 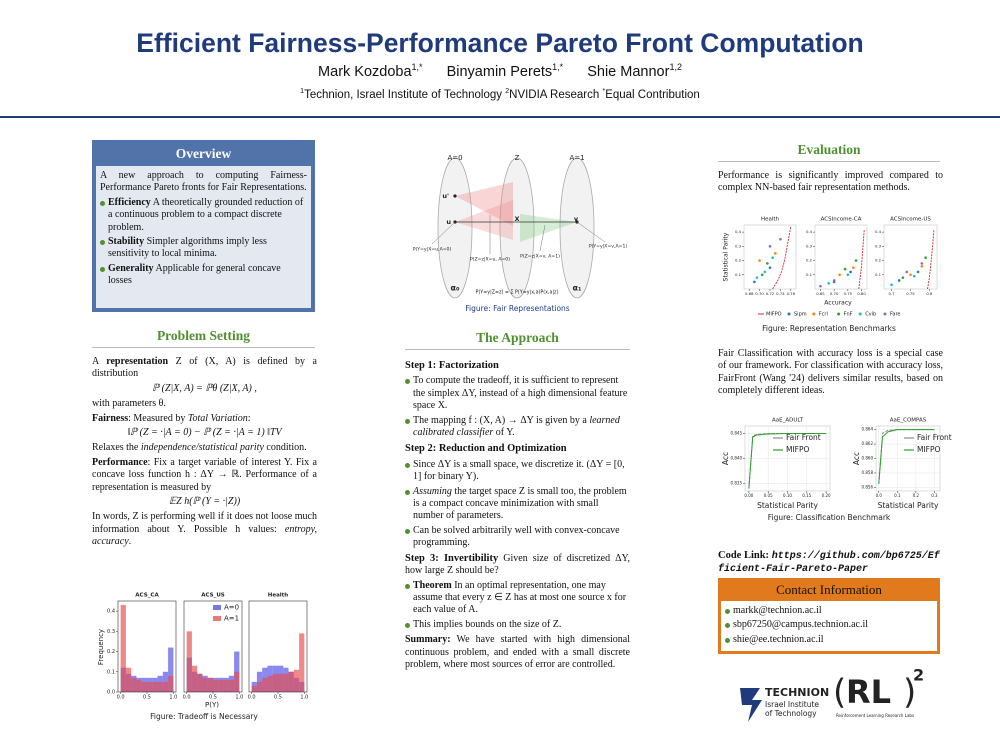 What do you see at coordinates (101, 647) in the screenshot?
I see `y-axis-label: Frequency` at bounding box center [101, 647].